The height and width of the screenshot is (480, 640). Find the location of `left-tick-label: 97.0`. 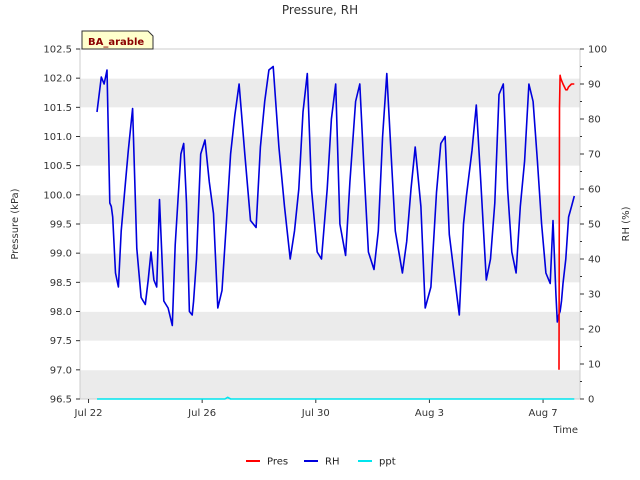

left-tick-label: 97.0 is located at coordinates (61, 370).